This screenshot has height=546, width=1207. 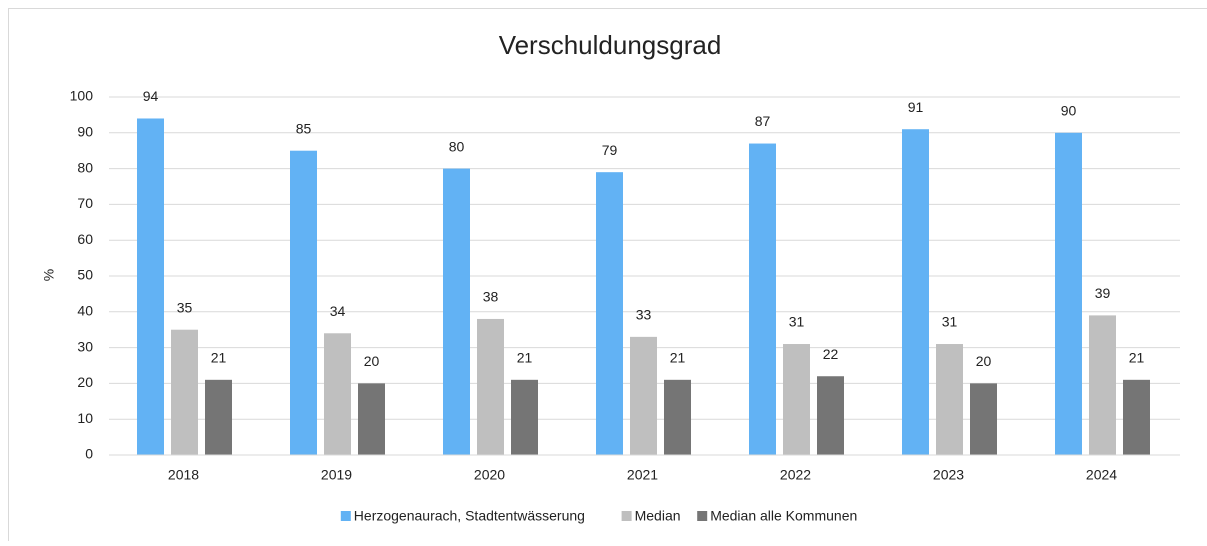 I want to click on legend-label: Median, so click(x=658, y=516).